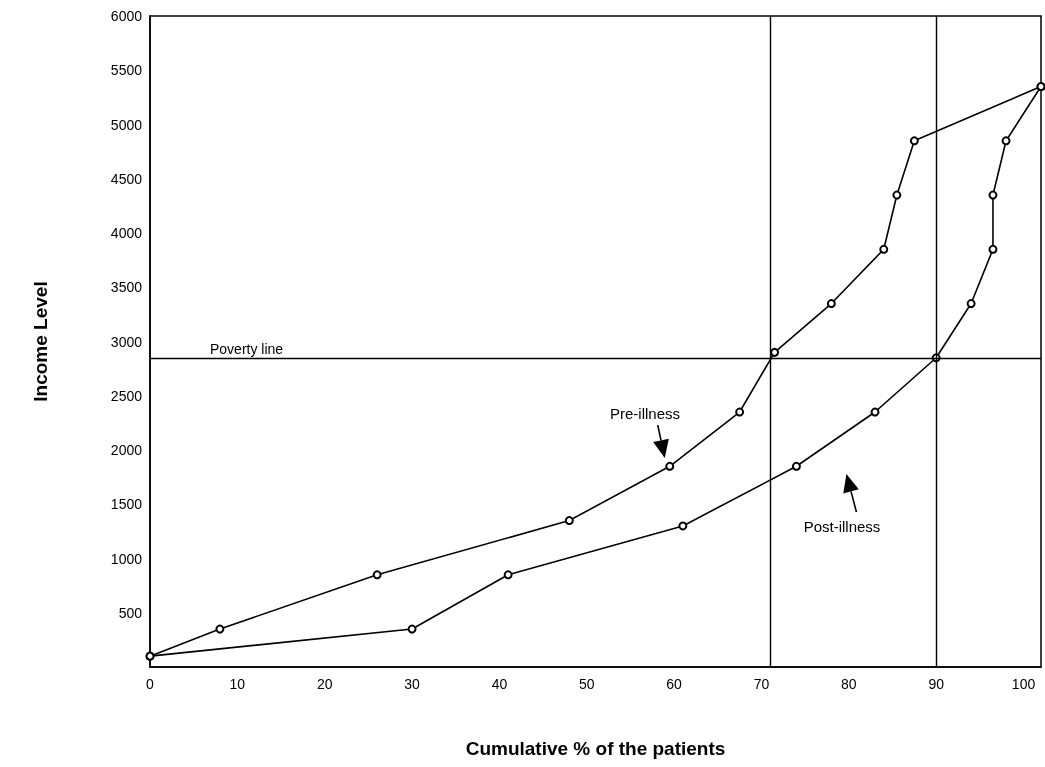  I want to click on y-tick-label: 5000, so click(126, 124).